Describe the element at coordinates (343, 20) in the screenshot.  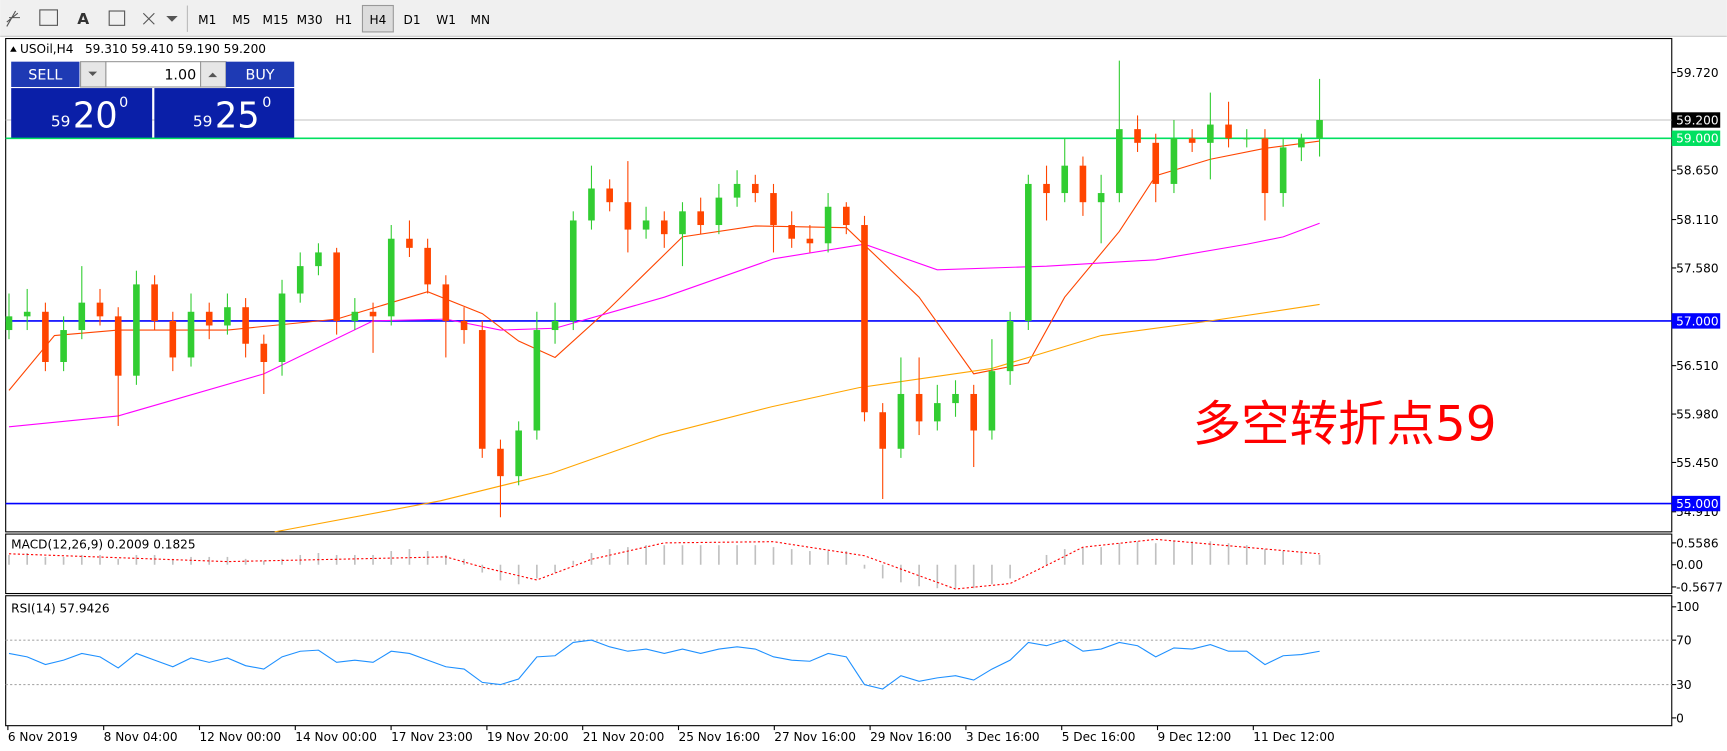
I see `timeframe-button: H1` at that location.